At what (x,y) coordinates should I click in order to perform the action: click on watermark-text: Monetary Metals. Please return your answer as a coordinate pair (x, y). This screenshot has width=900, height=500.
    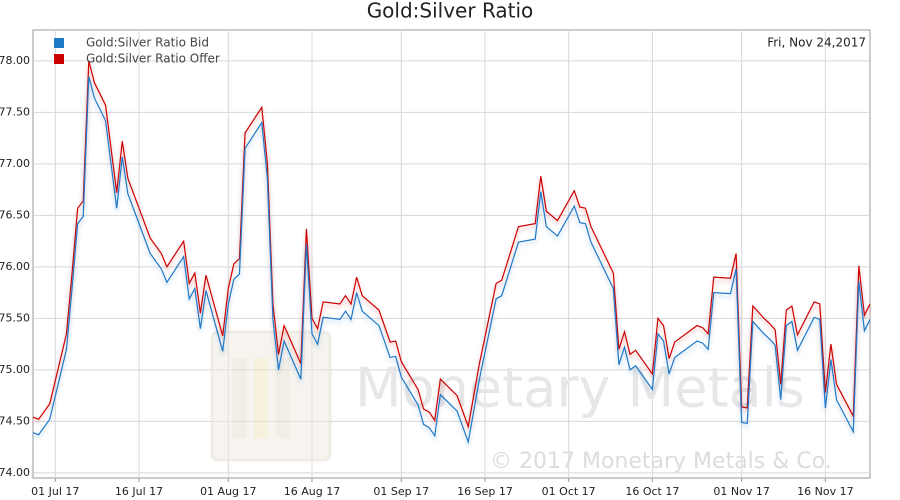
    Looking at the image, I should click on (580, 388).